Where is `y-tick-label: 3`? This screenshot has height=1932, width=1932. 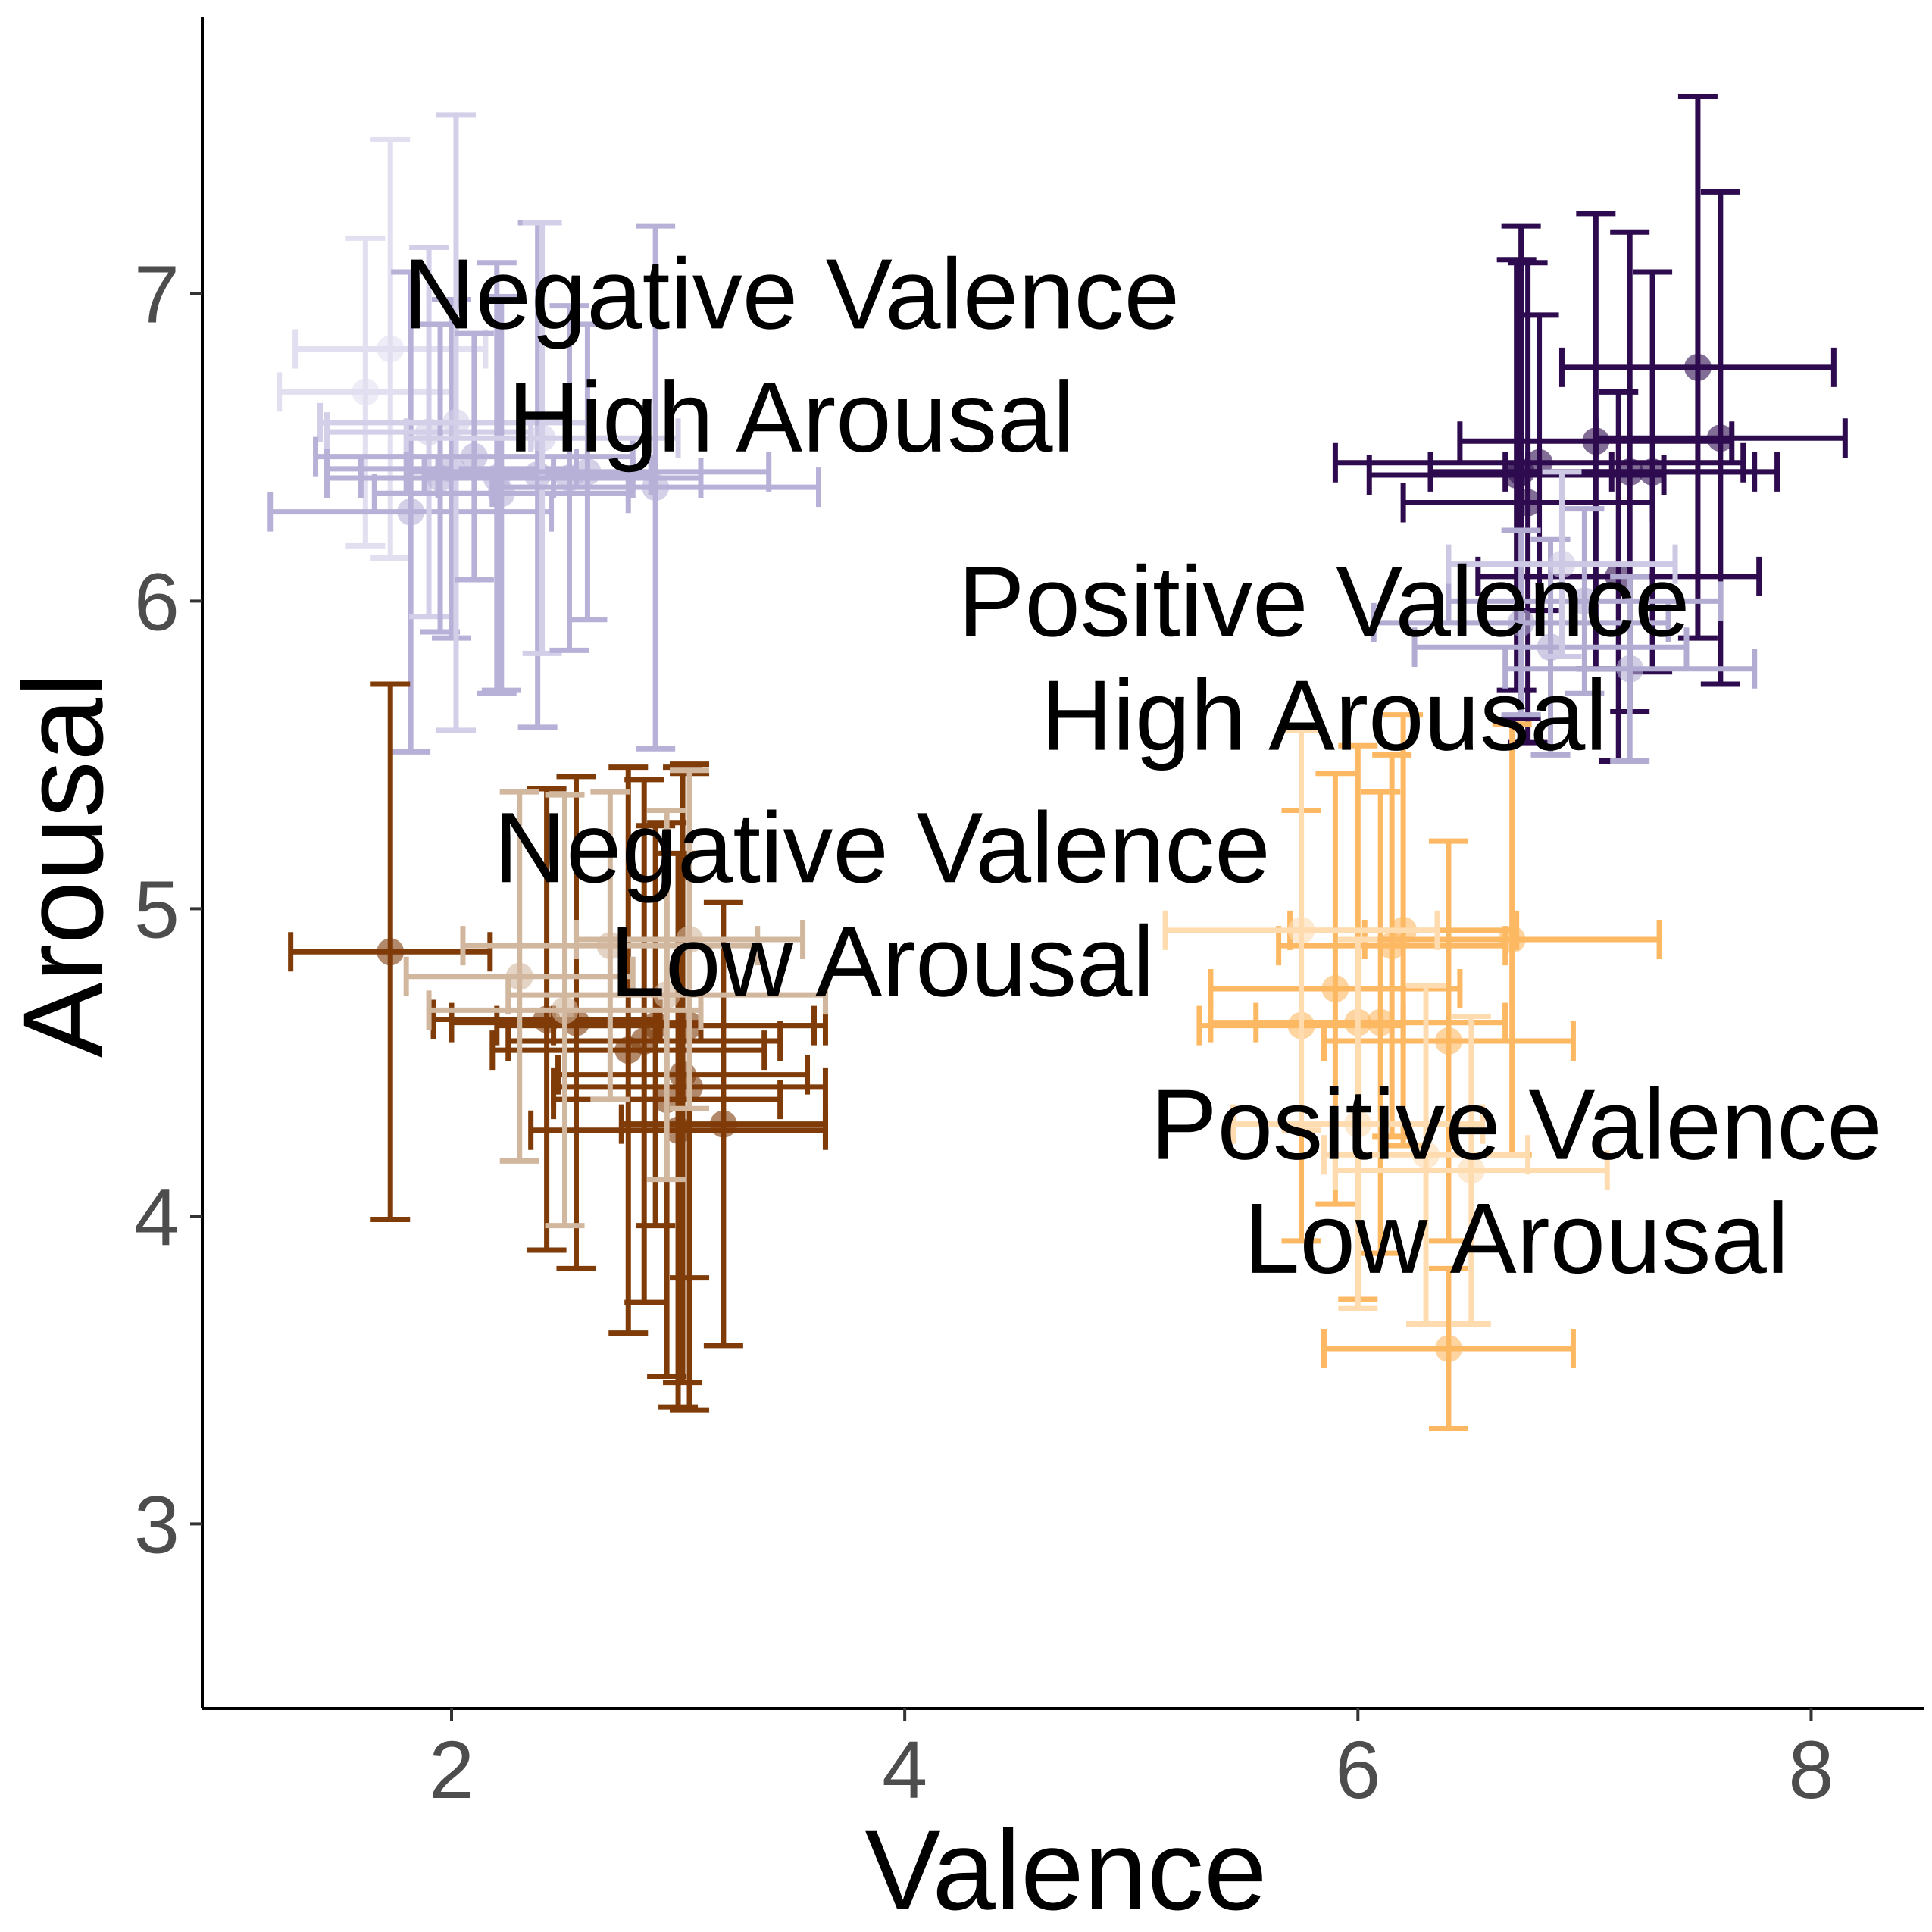 y-tick-label: 3 is located at coordinates (157, 1524).